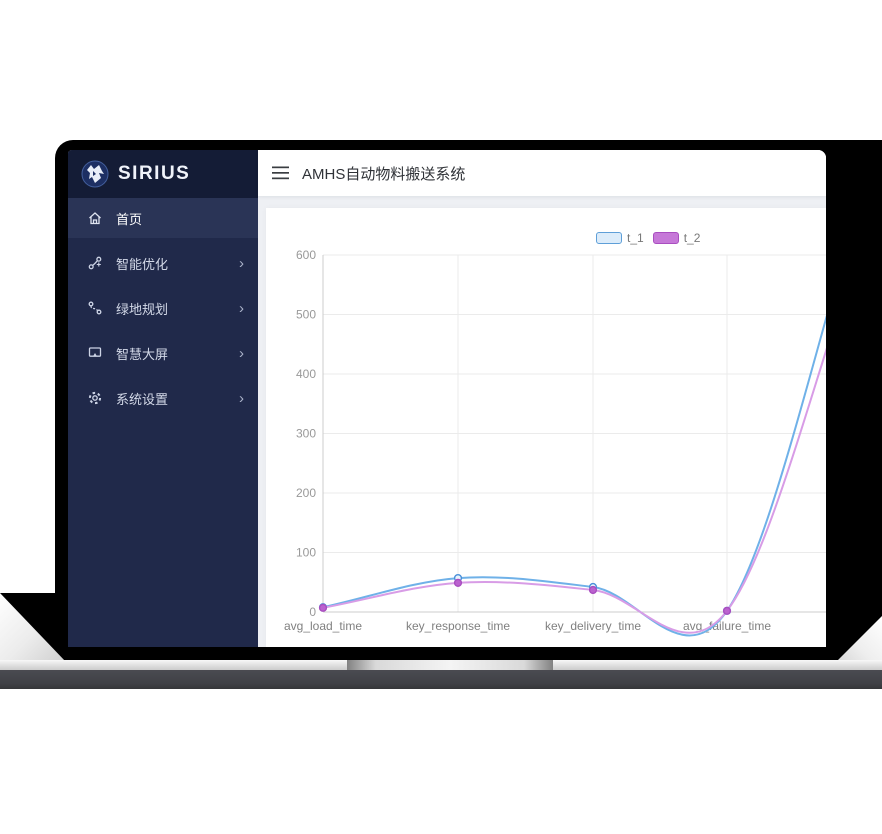 This screenshot has width=882, height=834. What do you see at coordinates (163, 218) in the screenshot?
I see `sidebar-item-home: 首页` at bounding box center [163, 218].